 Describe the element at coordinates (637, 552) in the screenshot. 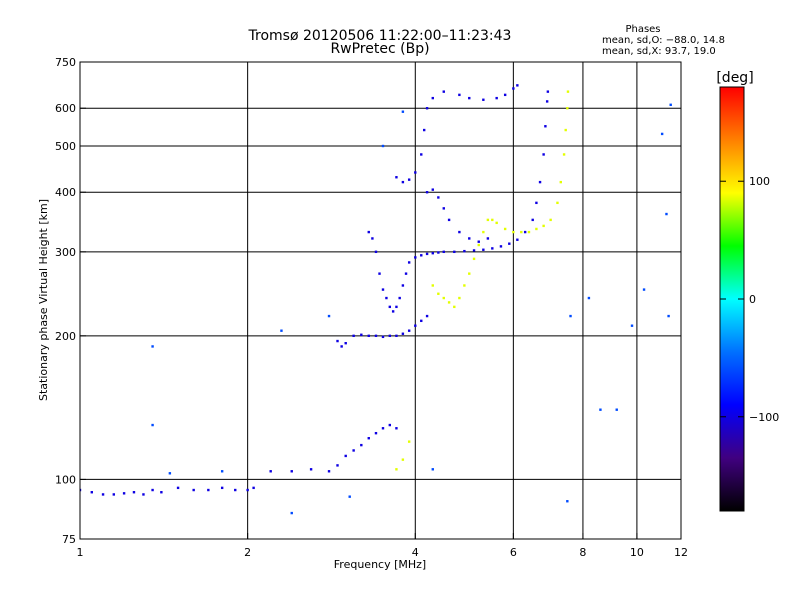

I see `x-tick-label: 10` at that location.